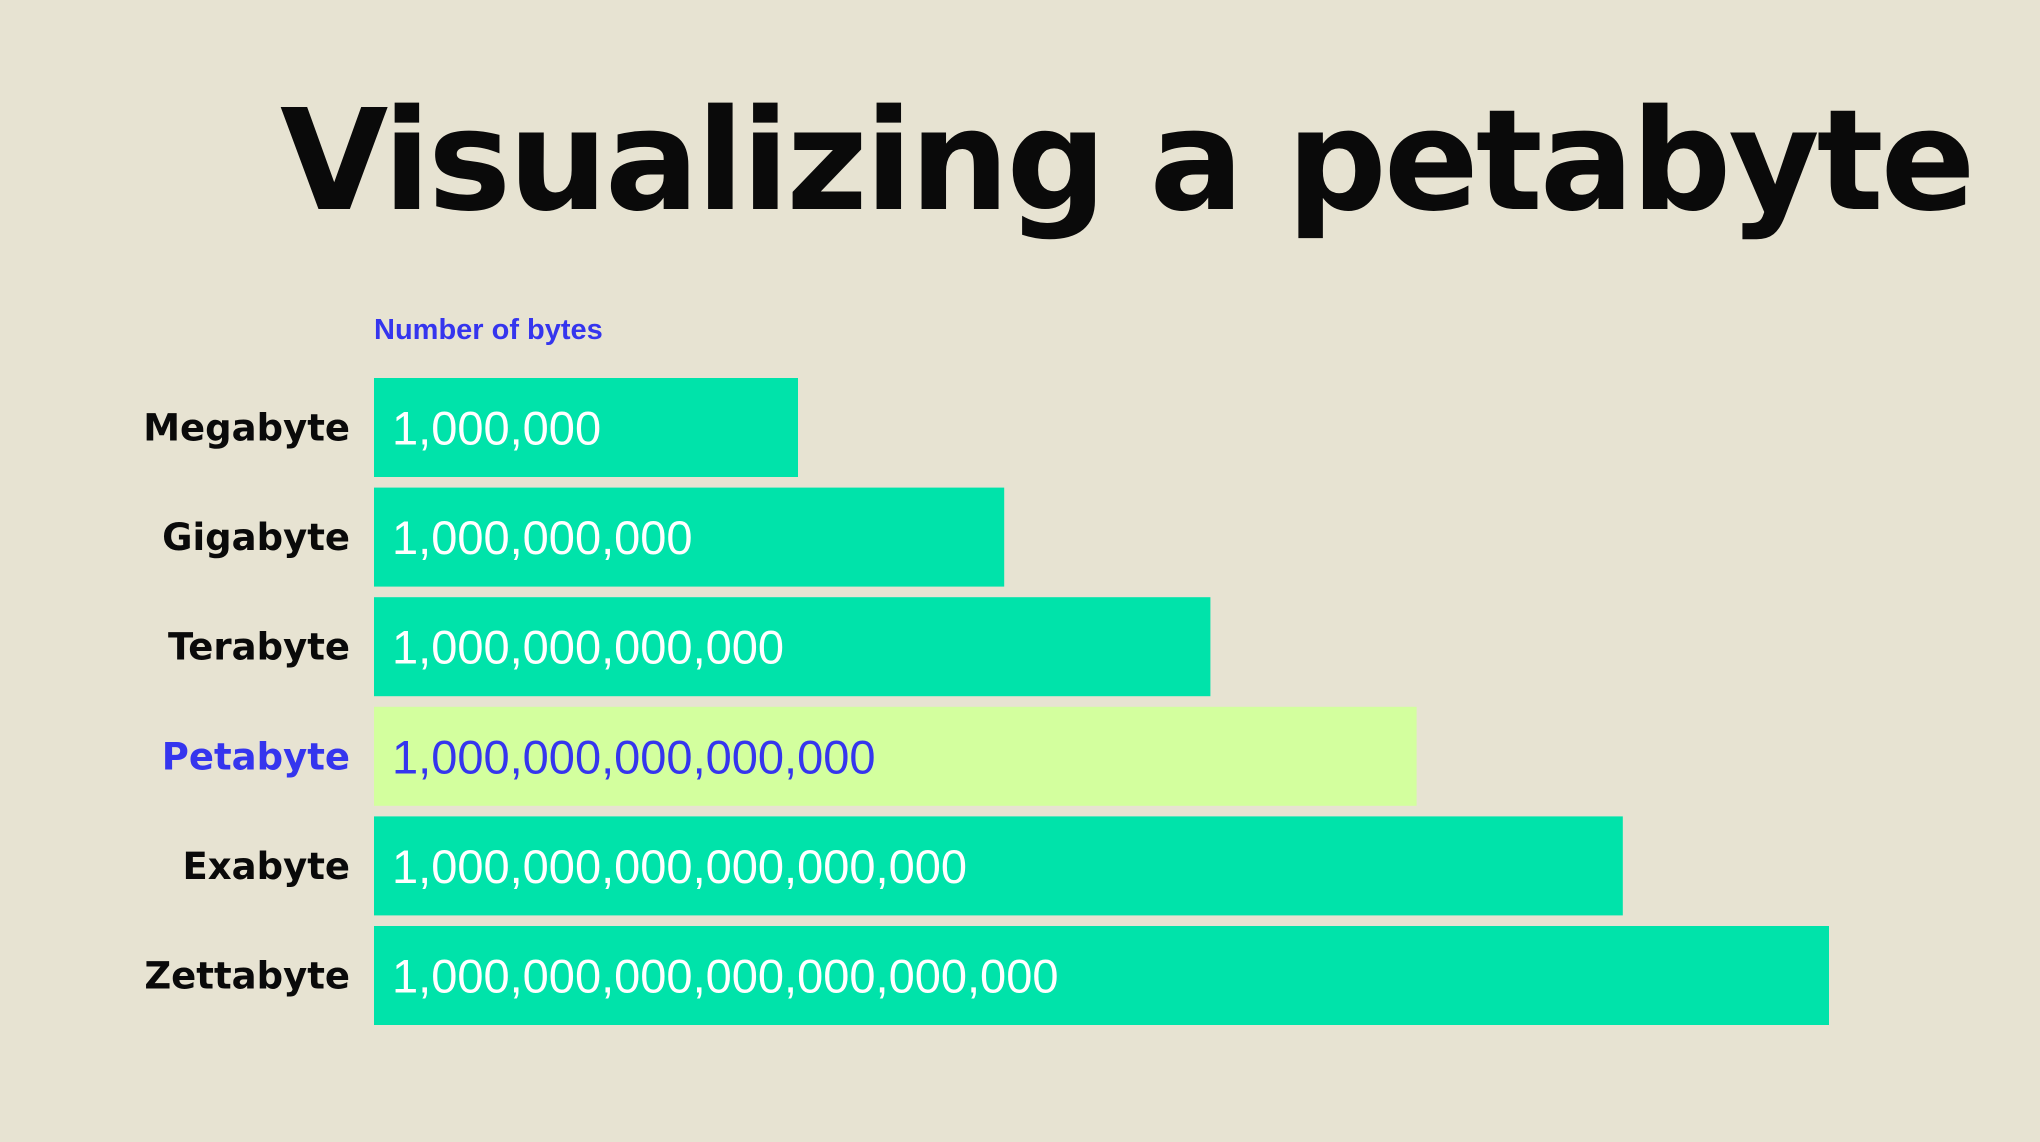 This screenshot has width=2040, height=1142. Describe the element at coordinates (634, 756) in the screenshot. I see `value-label-petabyte: 1,000,000,000,000,000` at that location.